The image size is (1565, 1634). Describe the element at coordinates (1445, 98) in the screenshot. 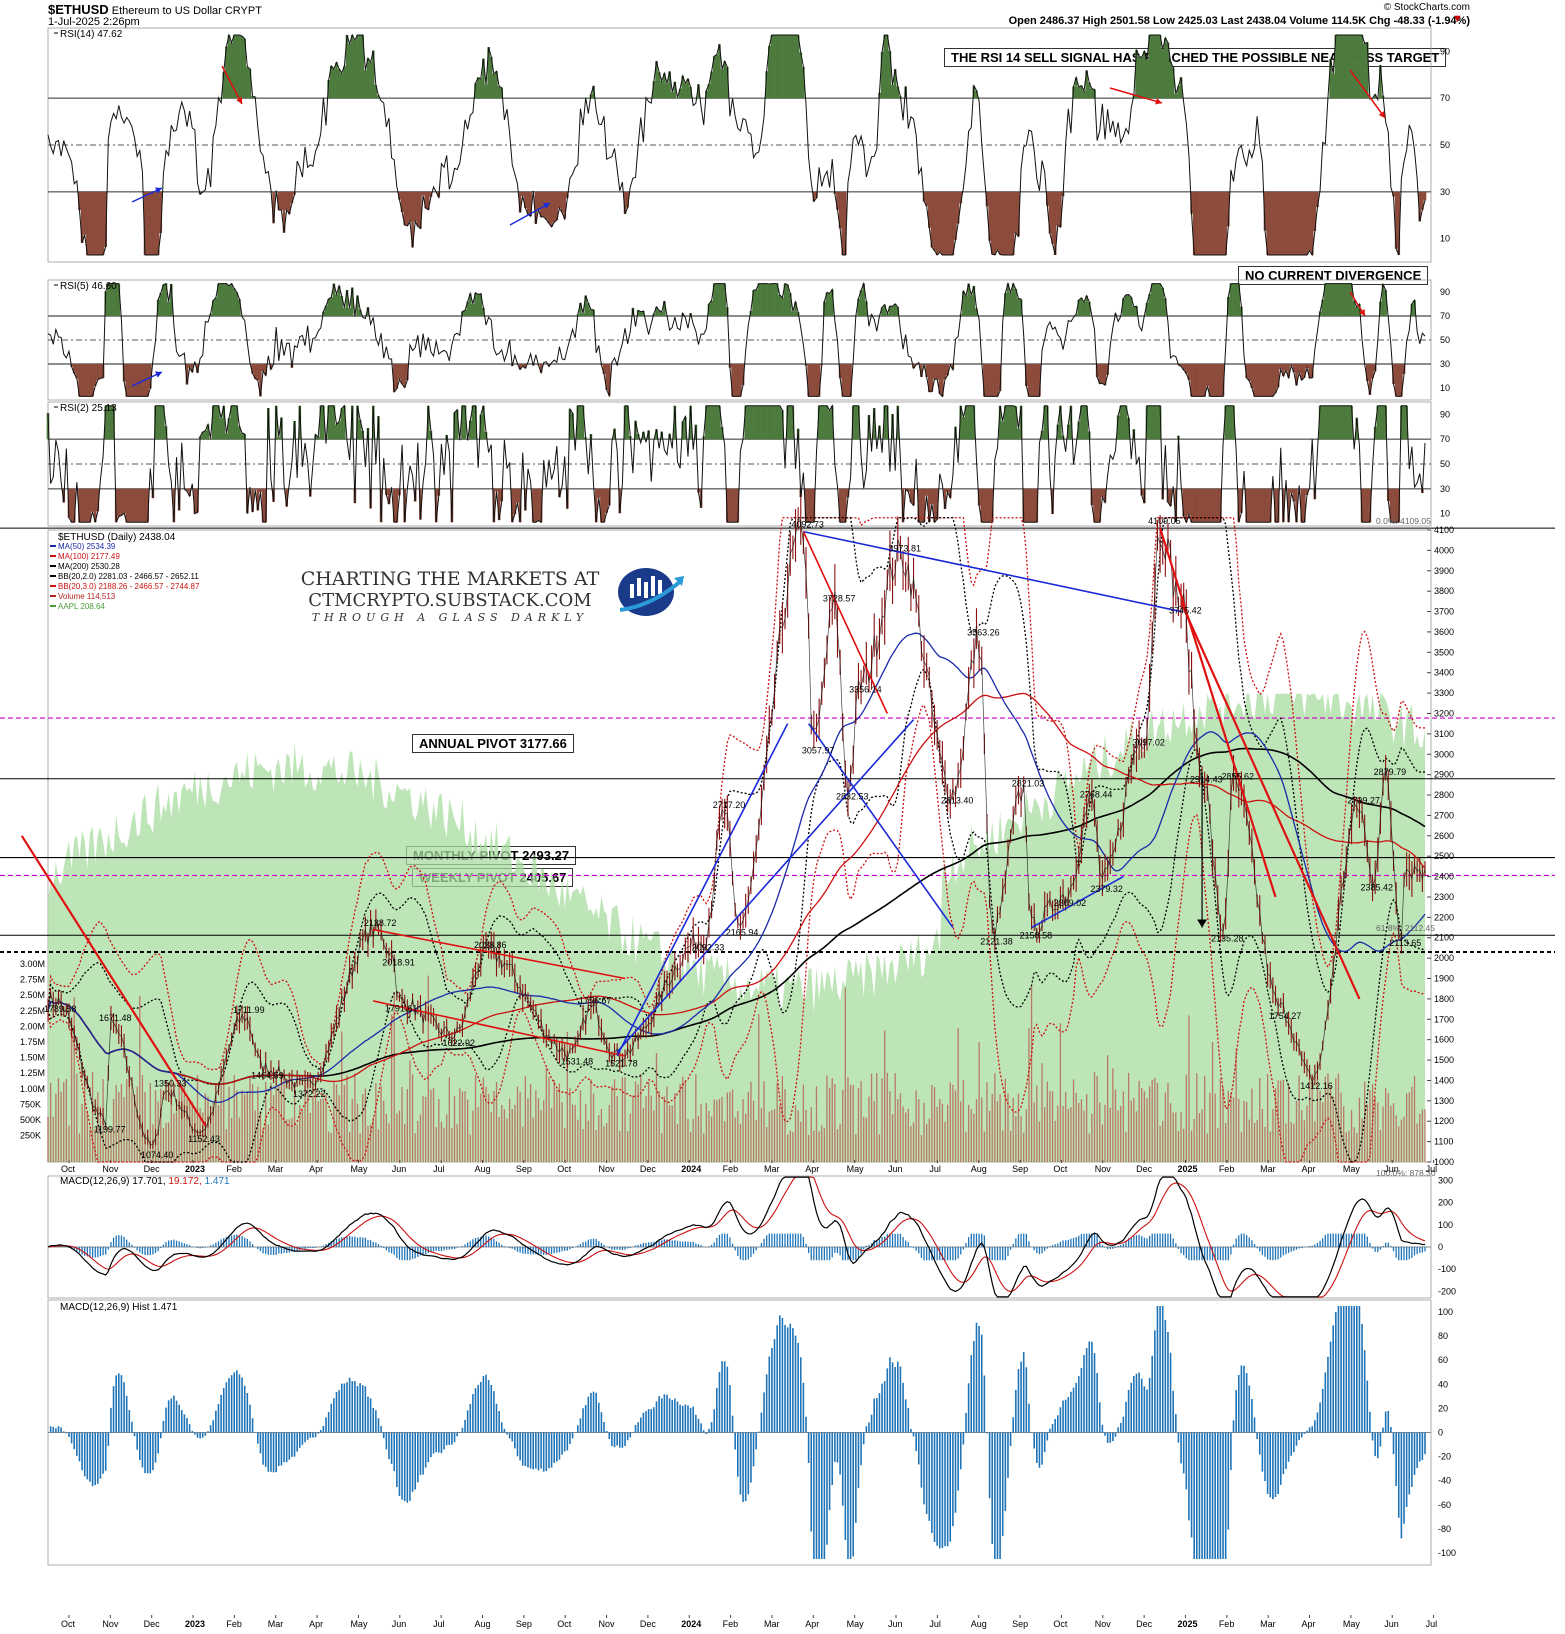

I see `rsi-tick-label: 70` at that location.